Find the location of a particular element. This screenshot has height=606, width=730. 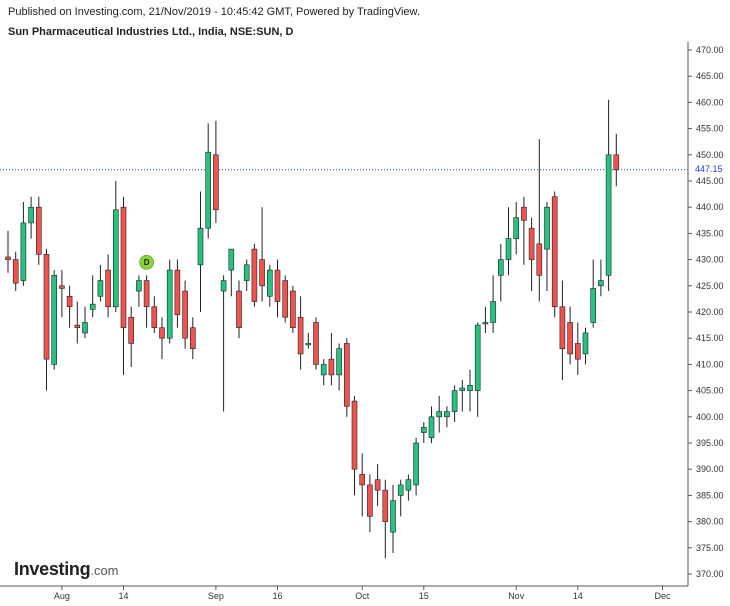

x-tick-label: Sep is located at coordinates (216, 596).